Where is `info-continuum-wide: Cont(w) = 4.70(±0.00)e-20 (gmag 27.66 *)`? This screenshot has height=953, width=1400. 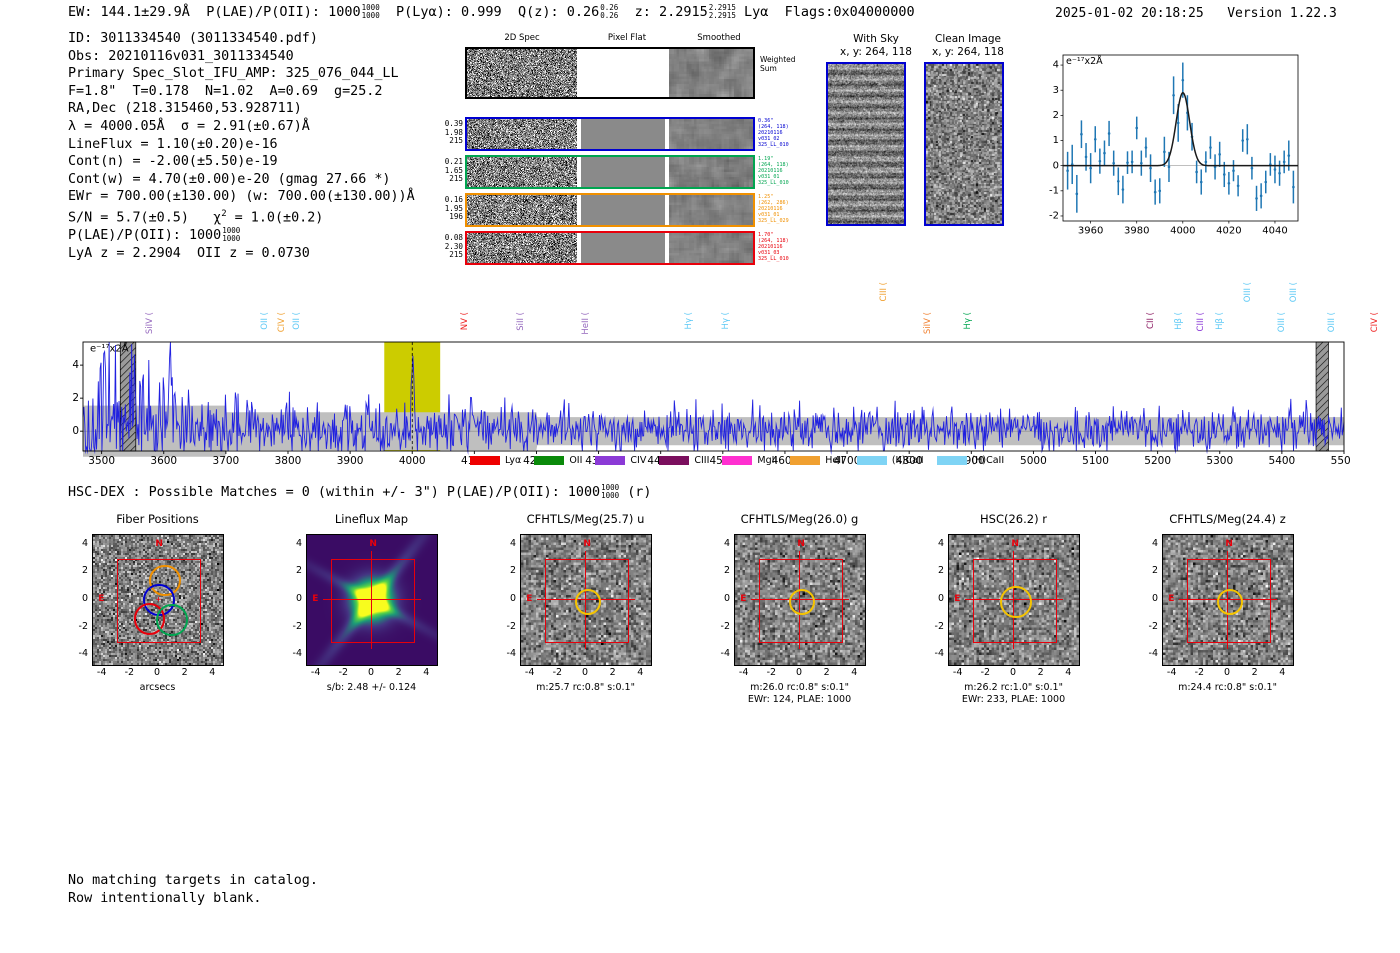 info-continuum-wide: Cont(w) = 4.70(±0.00)e-20 (gmag 27.66 *) is located at coordinates (229, 179).